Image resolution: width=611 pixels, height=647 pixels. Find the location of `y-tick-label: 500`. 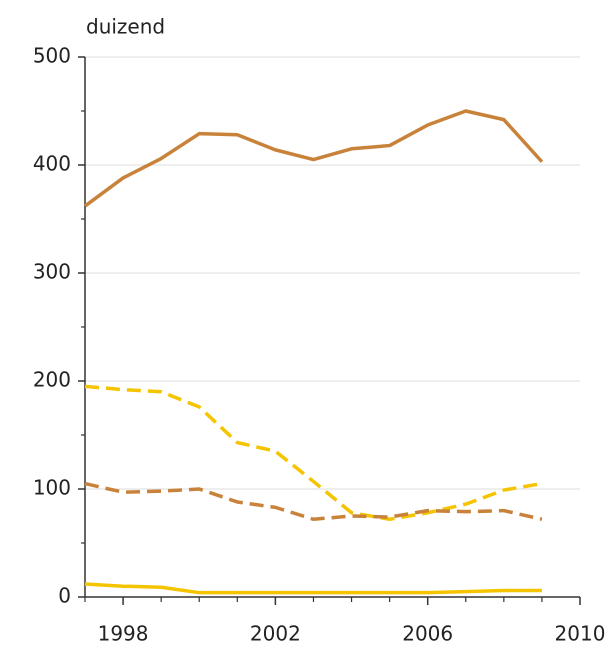

y-tick-label: 500 is located at coordinates (52, 56).